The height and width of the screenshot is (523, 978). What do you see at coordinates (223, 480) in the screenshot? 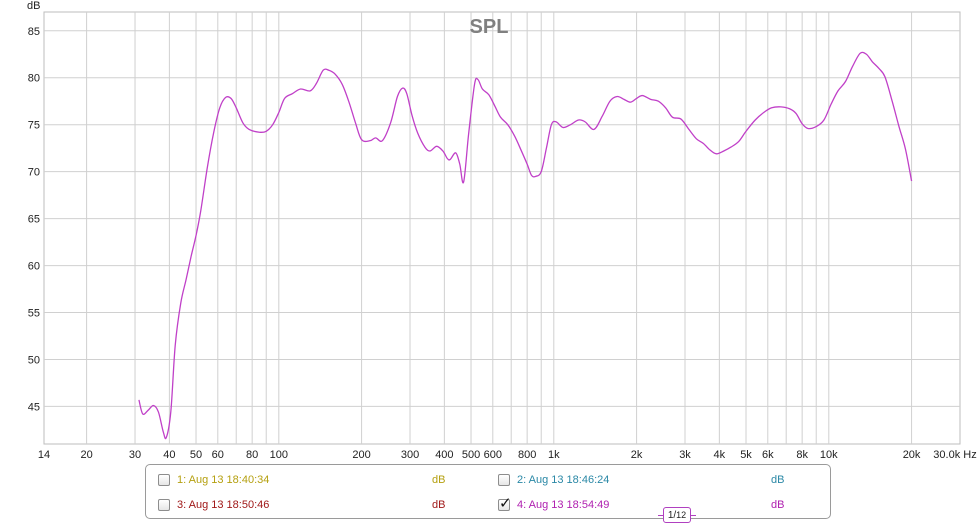
I see `legend-label-1: 1: Aug 13 18:40:34` at bounding box center [223, 480].